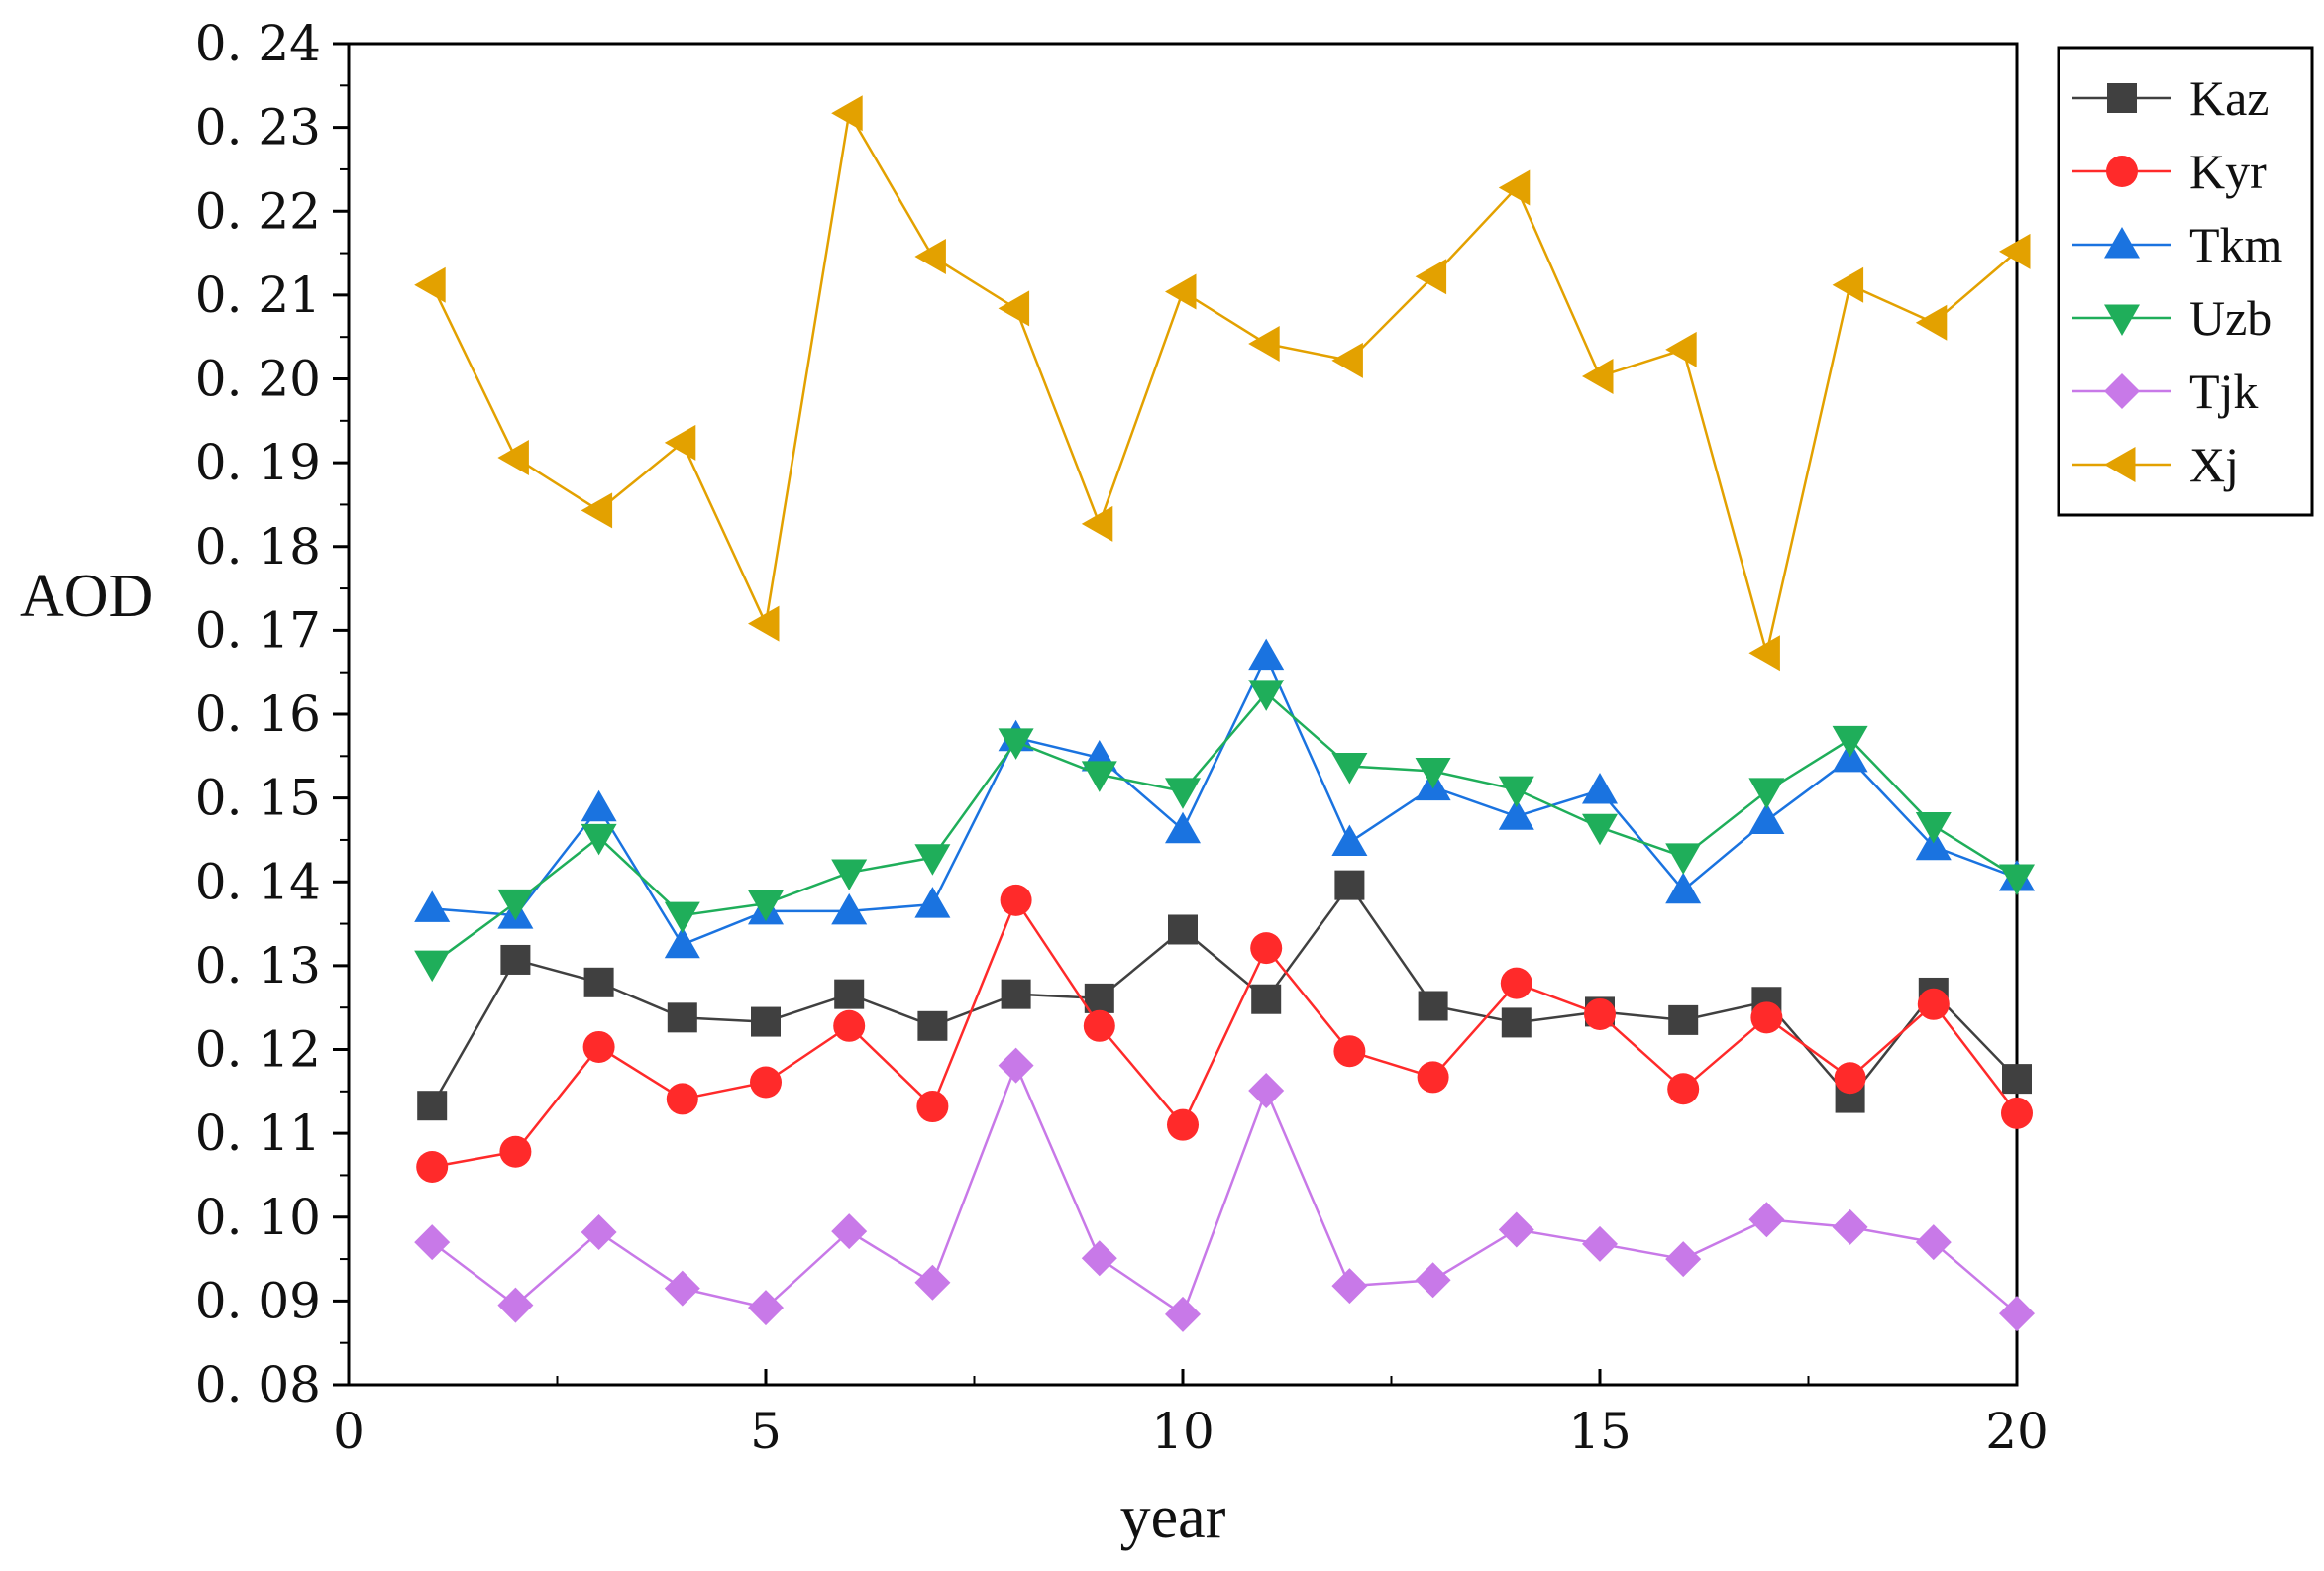 This screenshot has width=2324, height=1571. Describe the element at coordinates (258, 462) in the screenshot. I see `y-tick-label: 0. 19` at that location.